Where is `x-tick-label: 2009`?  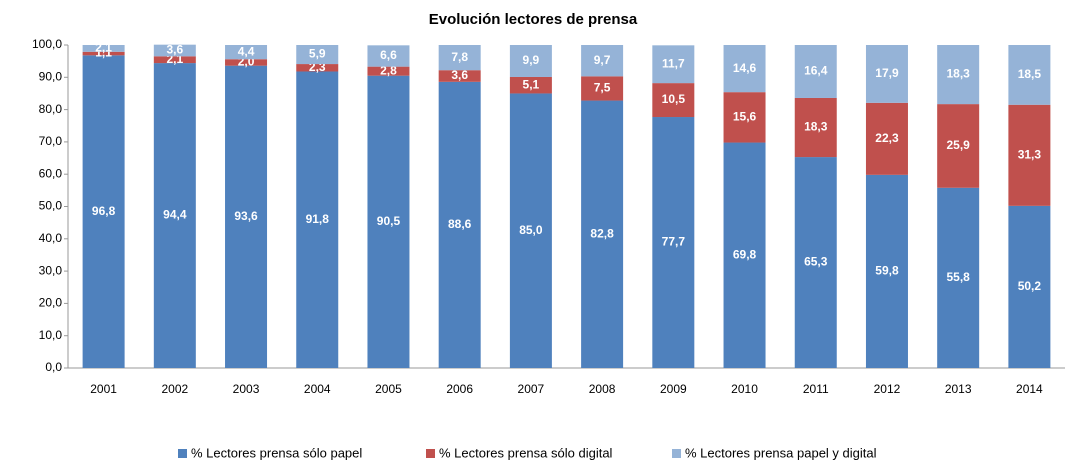 x-tick-label: 2009 is located at coordinates (673, 389).